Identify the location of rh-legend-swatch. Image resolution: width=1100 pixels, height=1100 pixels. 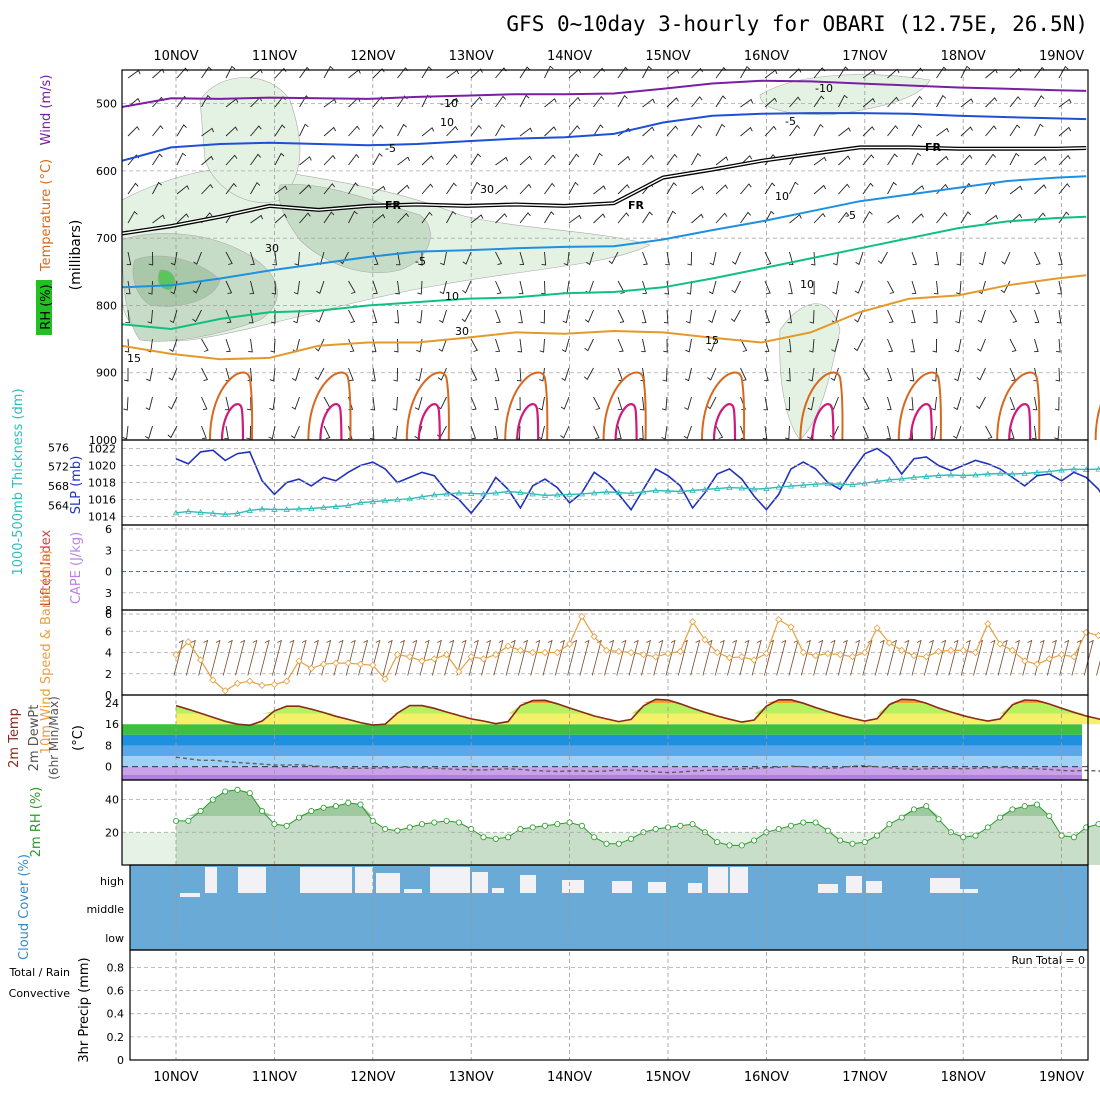
(44, 307).